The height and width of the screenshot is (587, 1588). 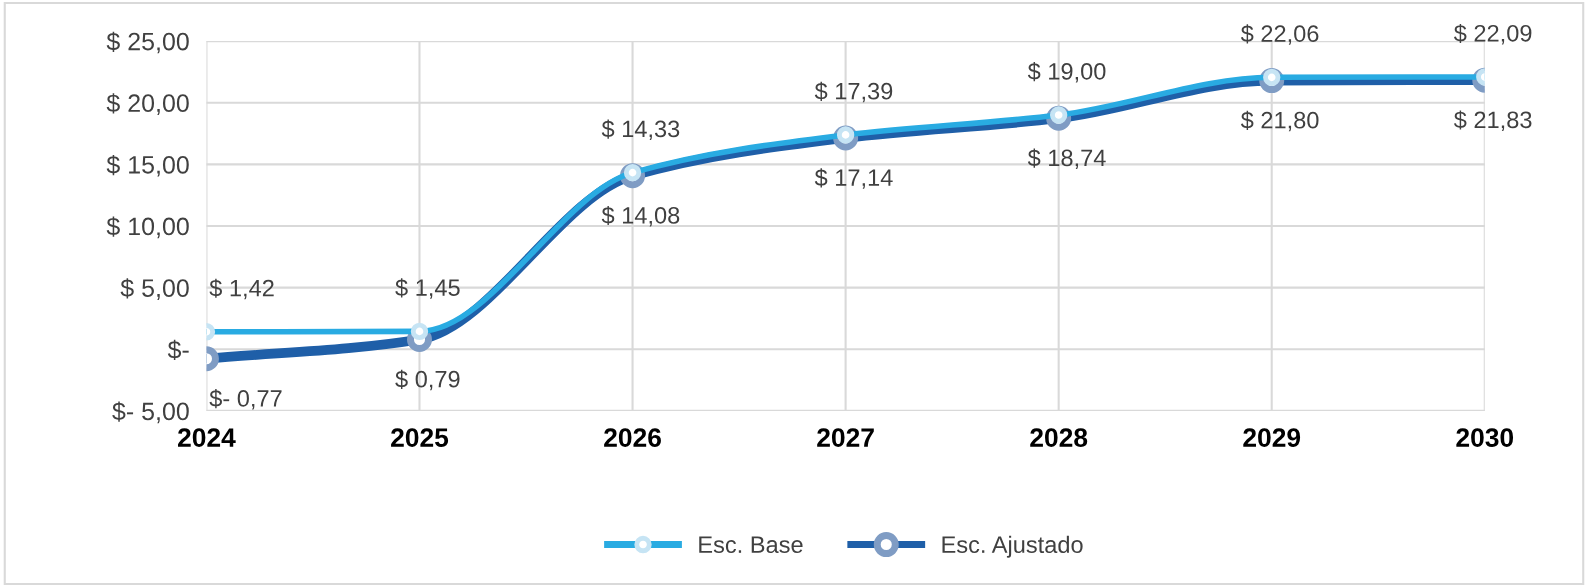 I want to click on data-label: $ 17,14, so click(x=853, y=178).